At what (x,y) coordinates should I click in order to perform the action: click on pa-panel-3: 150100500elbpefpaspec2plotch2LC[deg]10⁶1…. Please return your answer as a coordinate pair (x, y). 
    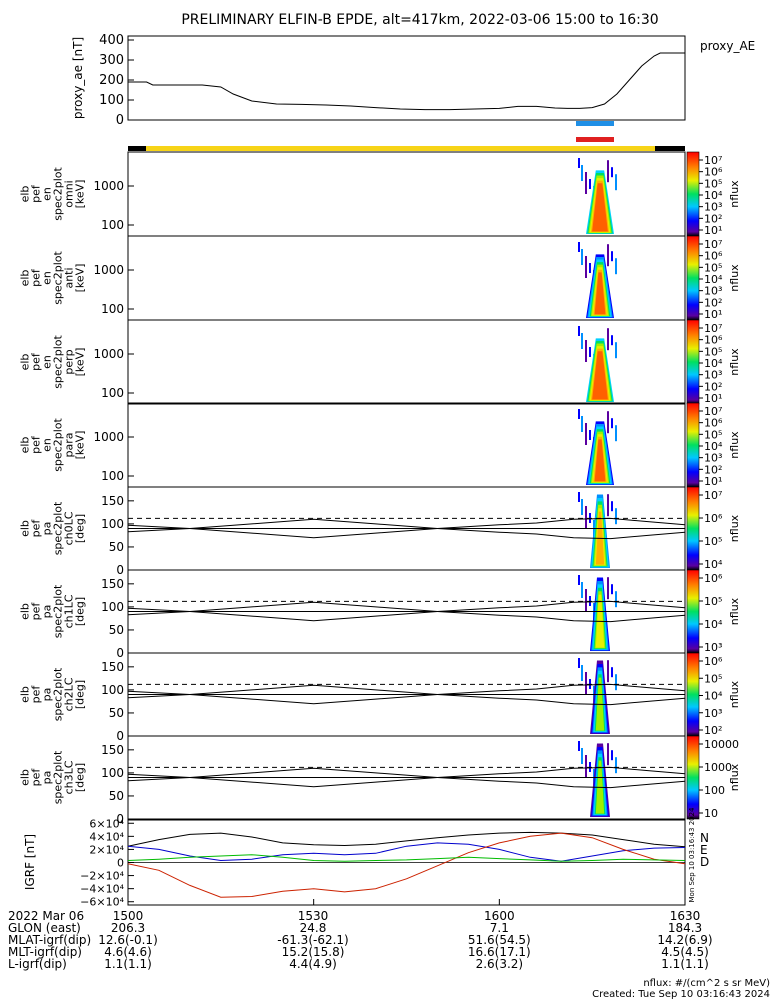
    Looking at the image, I should click on (380, 697).